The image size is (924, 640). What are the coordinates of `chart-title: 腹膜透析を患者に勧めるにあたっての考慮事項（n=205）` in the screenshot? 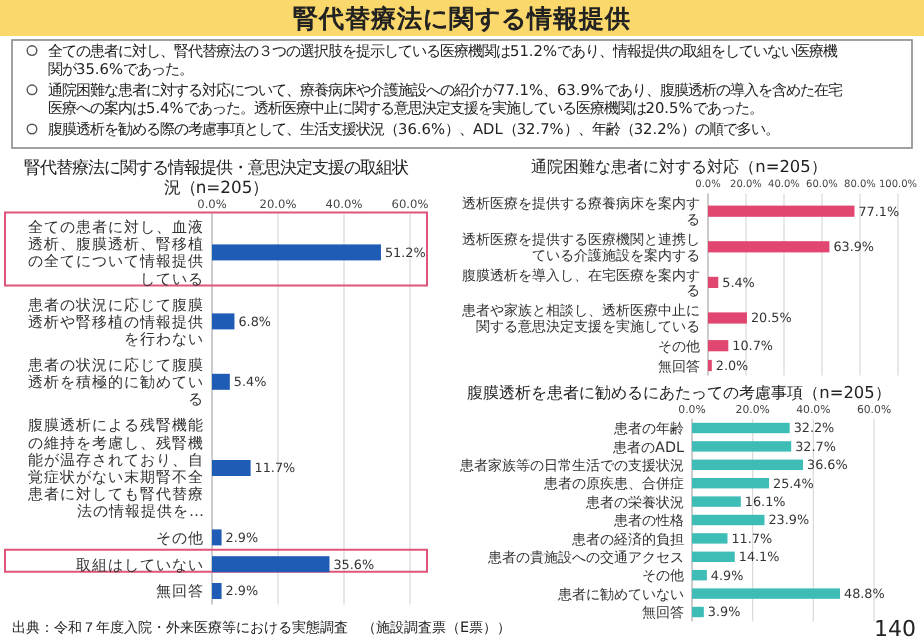 It's located at (679, 391).